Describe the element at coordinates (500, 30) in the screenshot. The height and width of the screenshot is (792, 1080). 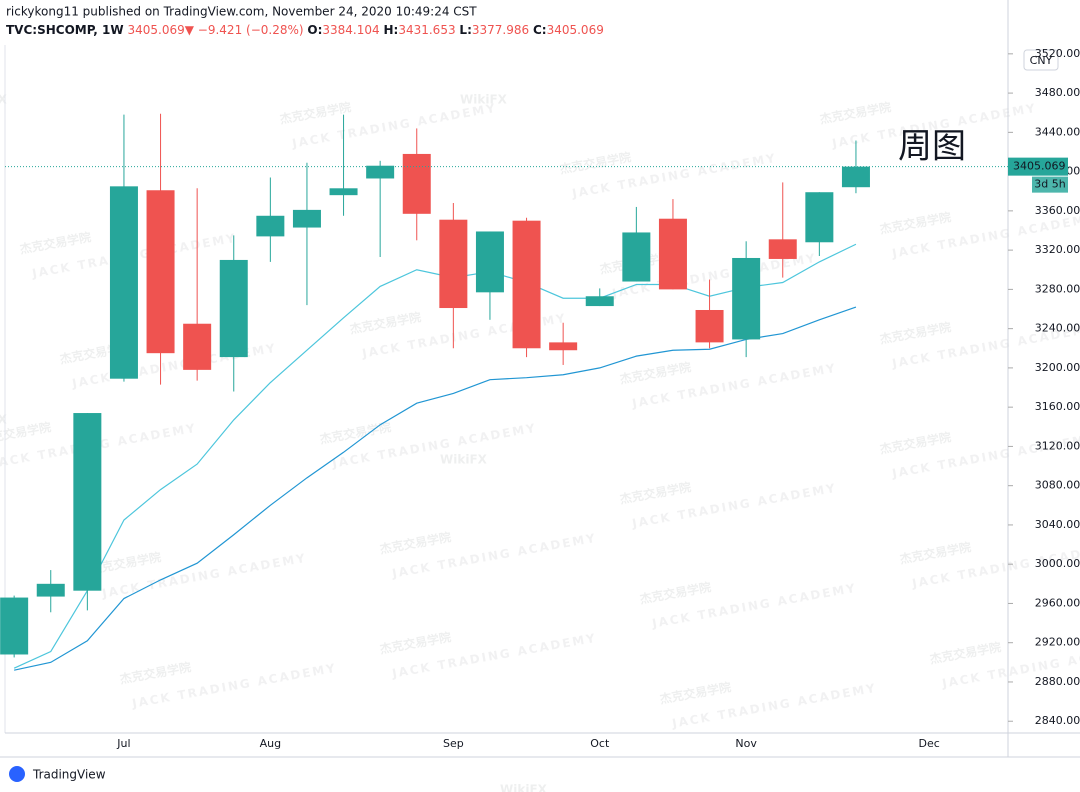
I see `low-value: 3377.986` at that location.